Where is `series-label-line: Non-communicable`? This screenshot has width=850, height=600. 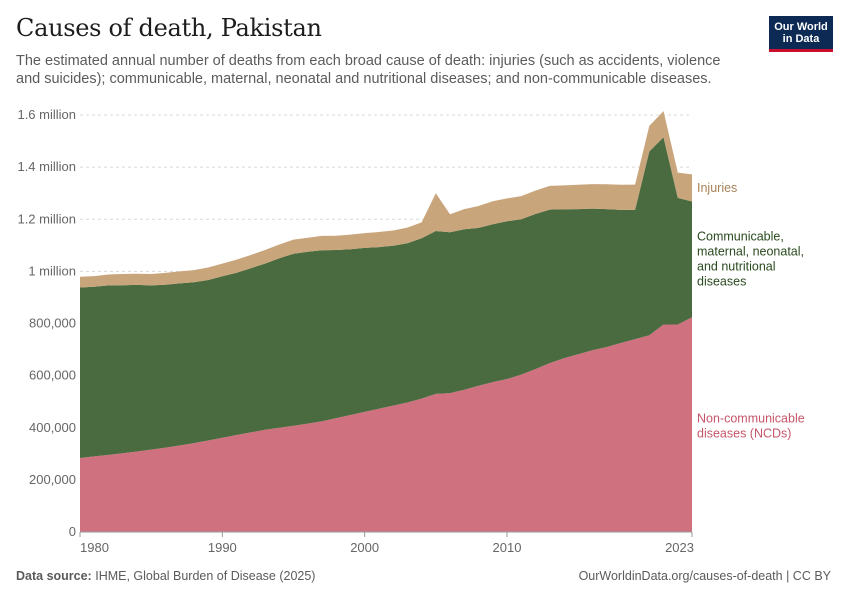 series-label-line: Non-communicable is located at coordinates (751, 419).